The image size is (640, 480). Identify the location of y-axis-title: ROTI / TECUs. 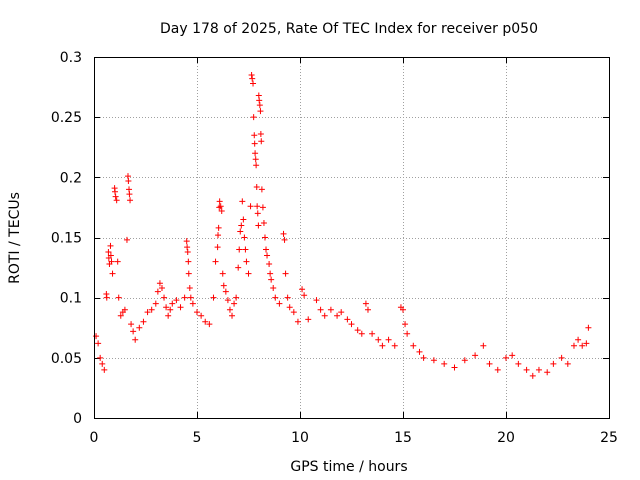
(15, 238).